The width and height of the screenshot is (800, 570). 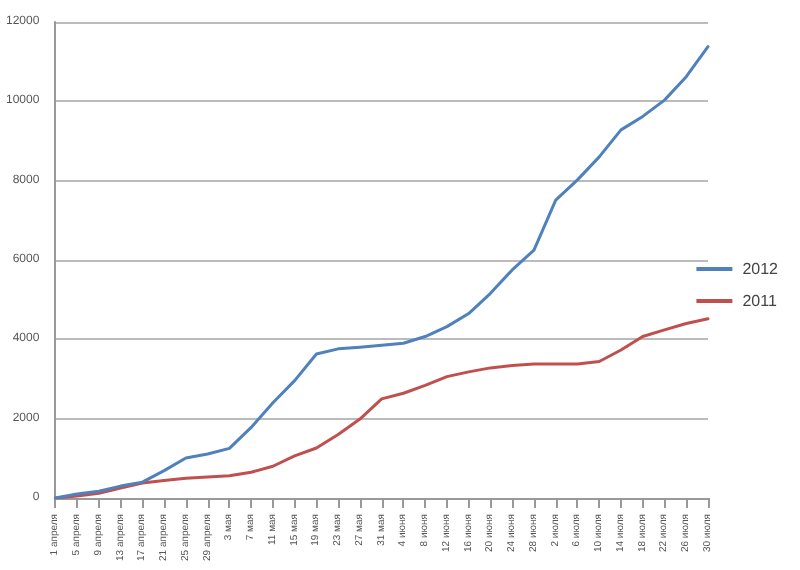 I want to click on legend-label: 2011, so click(x=760, y=301).